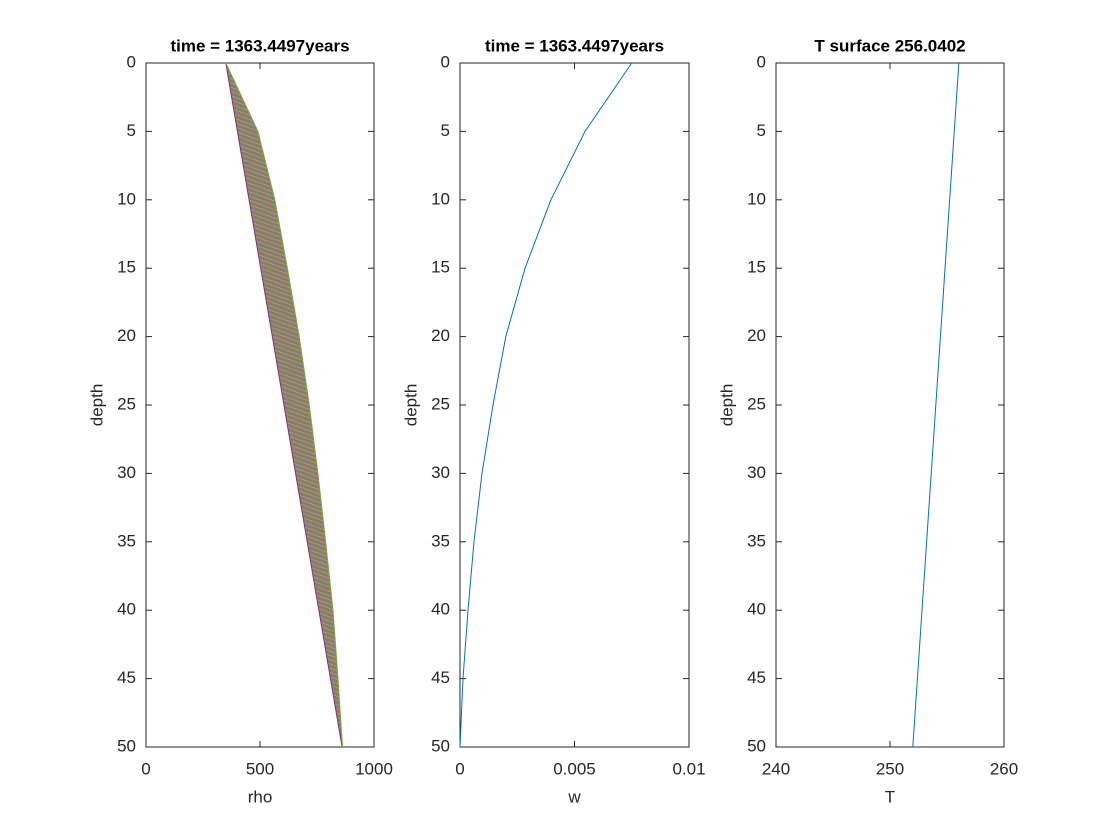  What do you see at coordinates (260, 768) in the screenshot?
I see `x-tick-label: 500` at bounding box center [260, 768].